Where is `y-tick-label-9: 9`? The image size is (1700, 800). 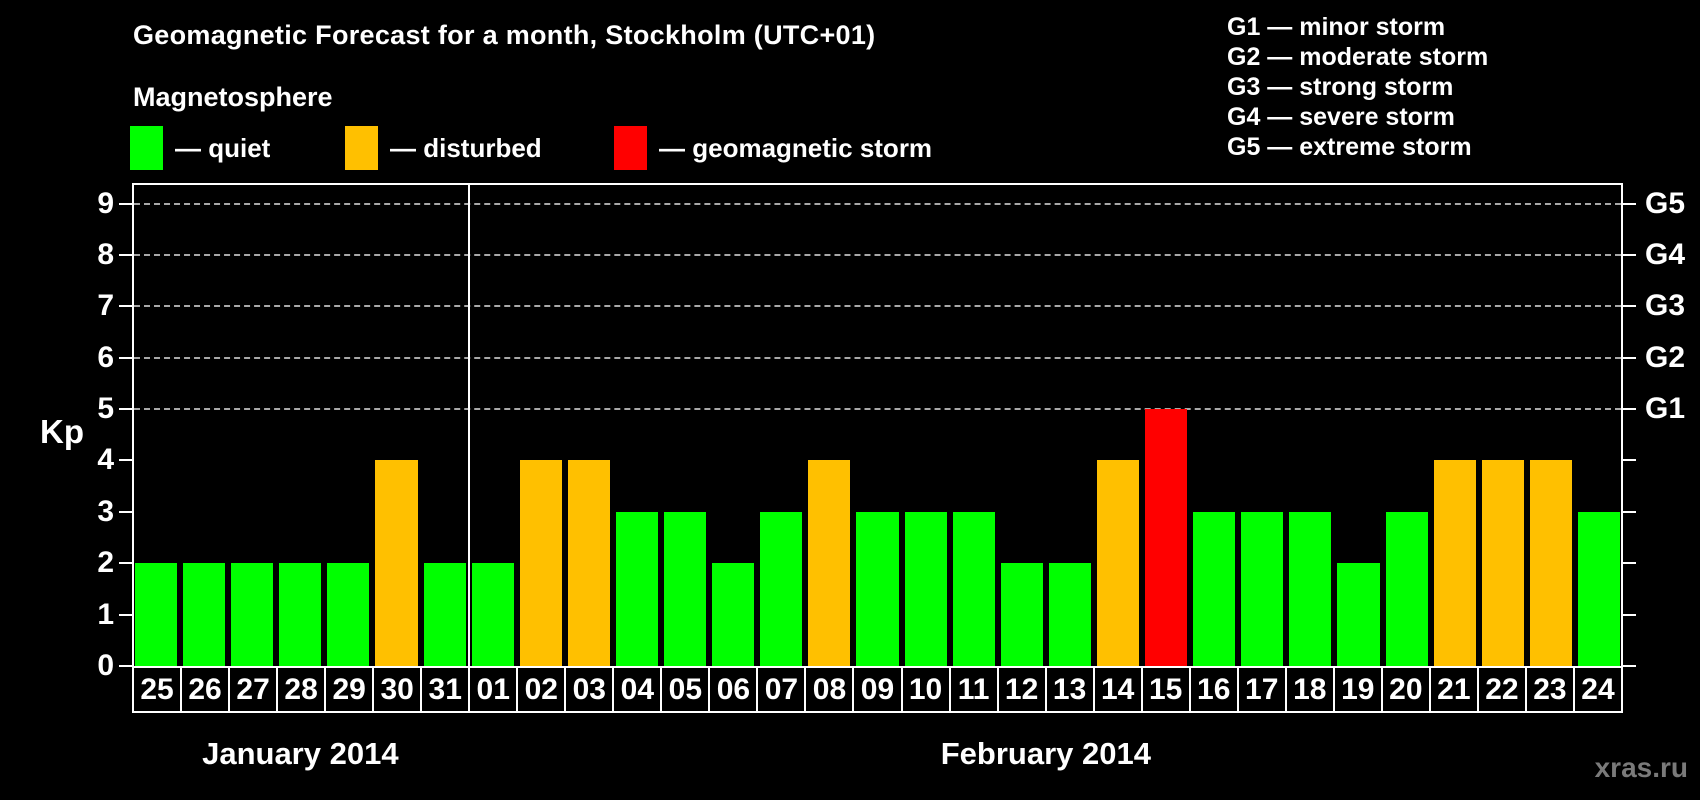 y-tick-label-9: 9 is located at coordinates (105, 203).